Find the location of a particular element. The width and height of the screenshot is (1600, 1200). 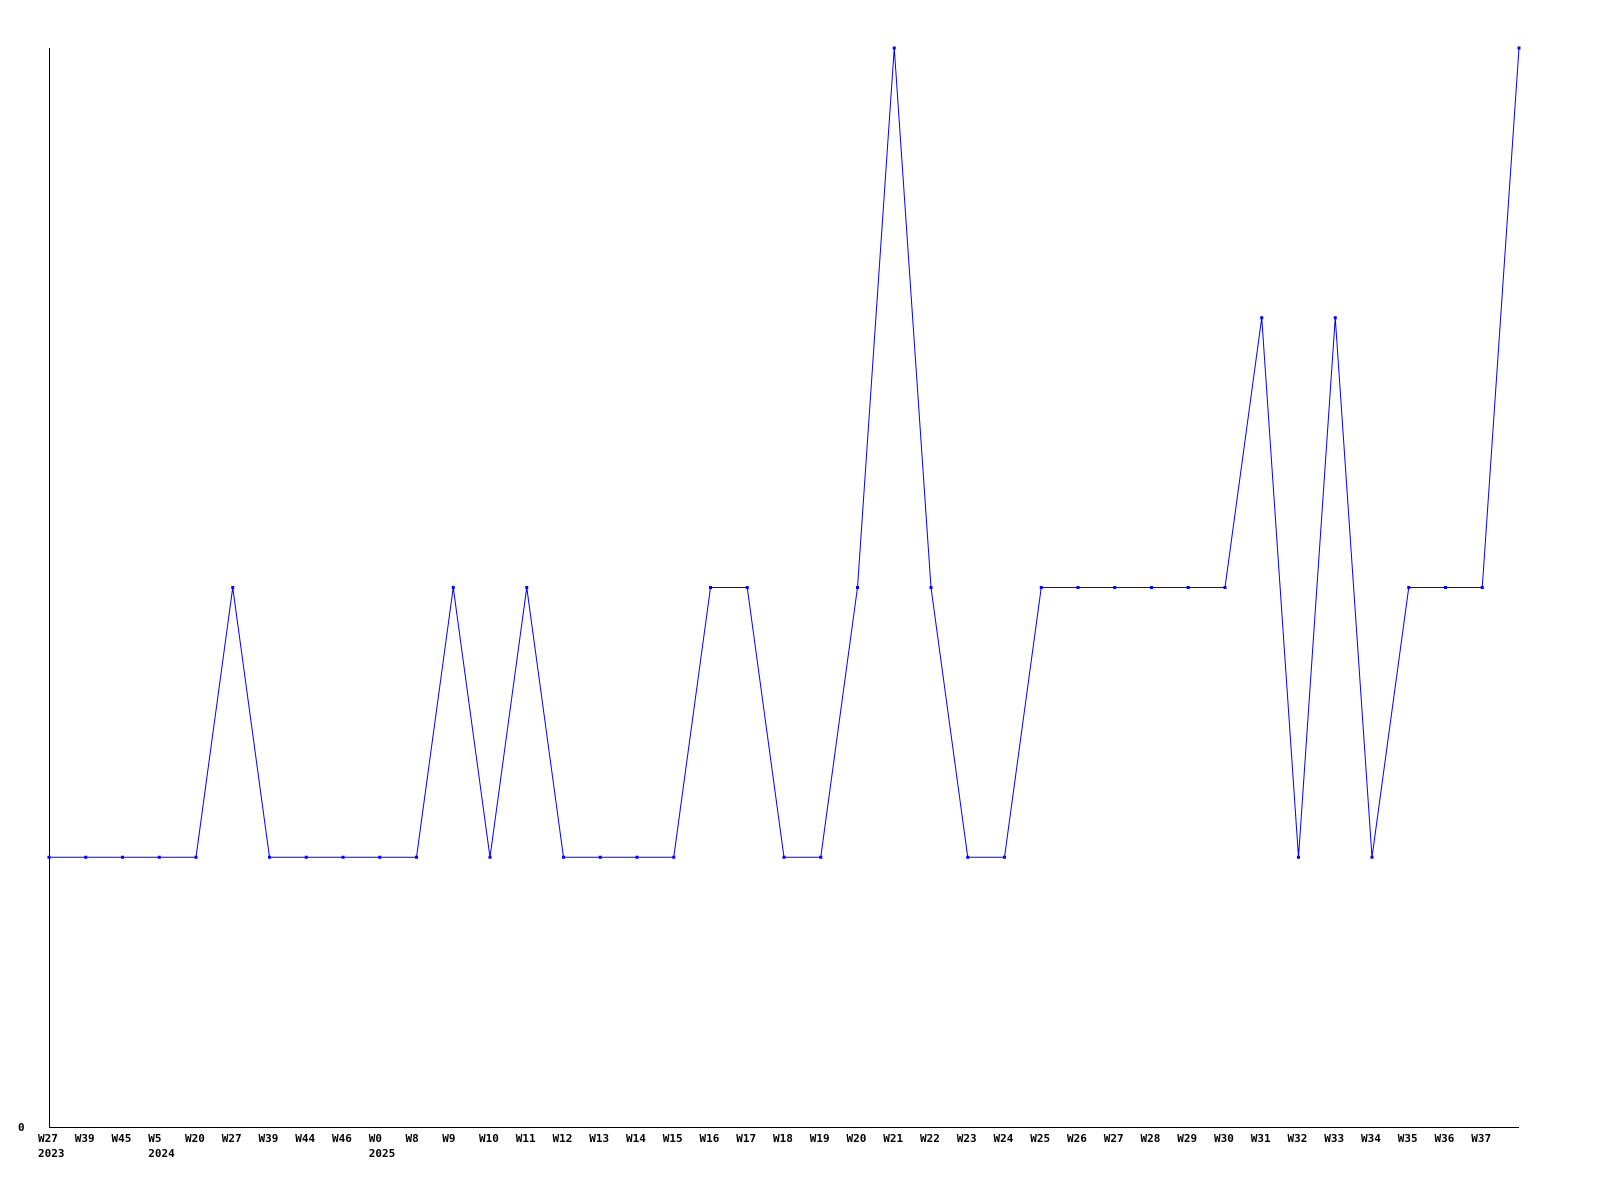

x-year-label: 2024 is located at coordinates (161, 1153).